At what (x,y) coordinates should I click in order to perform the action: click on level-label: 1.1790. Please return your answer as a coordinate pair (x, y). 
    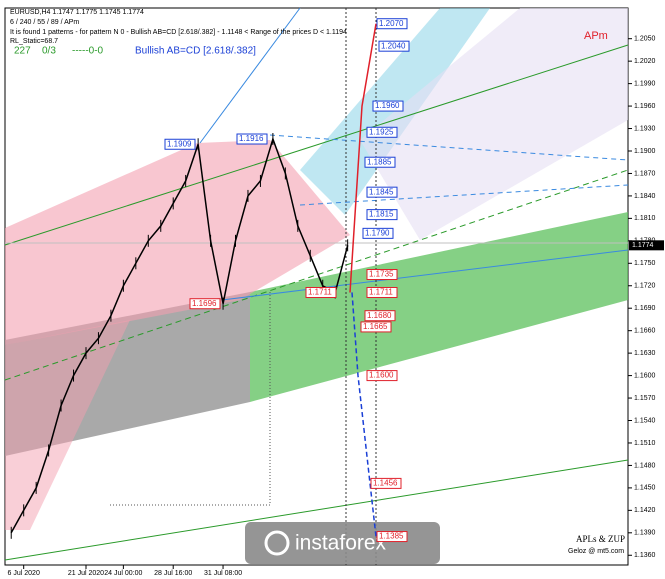
    Looking at the image, I should click on (377, 232).